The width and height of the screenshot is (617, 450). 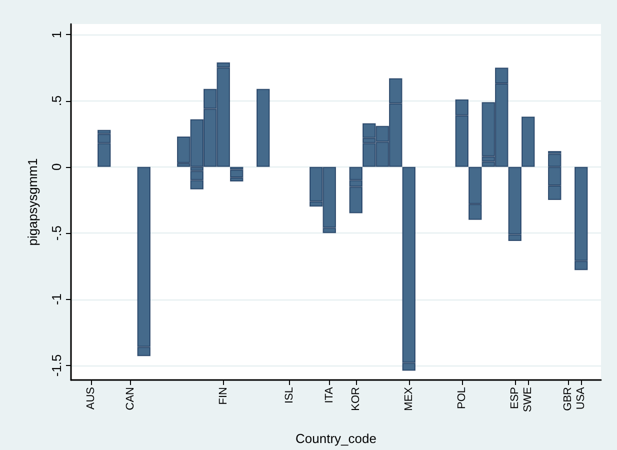 I want to click on x-tick-label: MEX, so click(x=408, y=398).